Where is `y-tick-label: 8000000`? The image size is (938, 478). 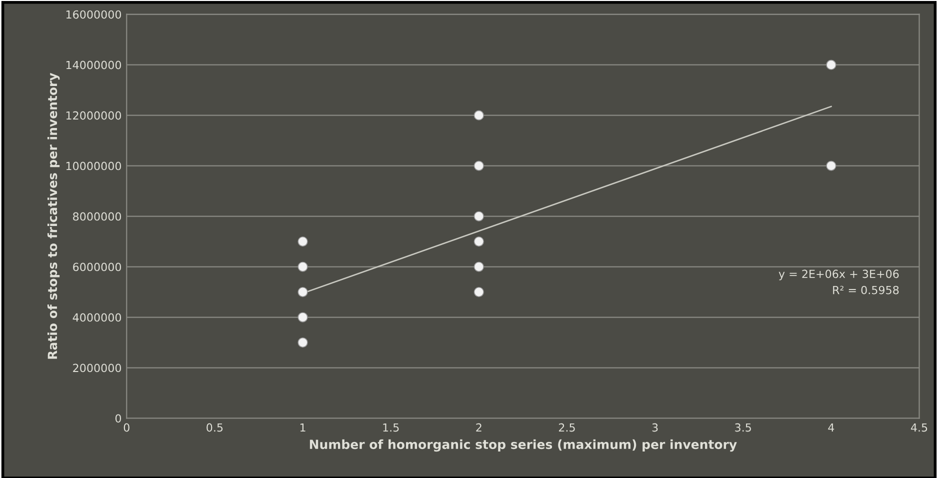
y-tick-label: 8000000 is located at coordinates (97, 216).